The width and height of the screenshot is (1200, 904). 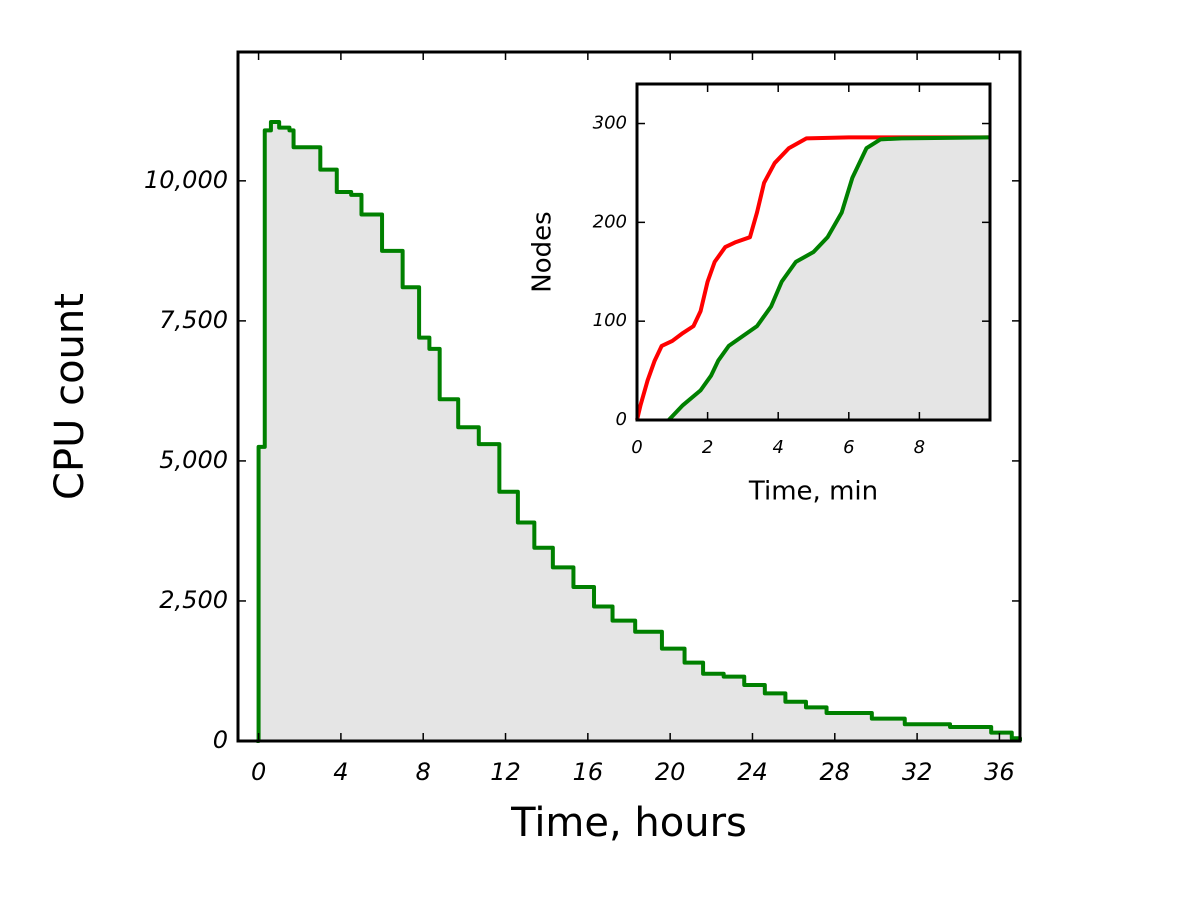 I want to click on x-tick-label: 6, so click(x=848, y=447).